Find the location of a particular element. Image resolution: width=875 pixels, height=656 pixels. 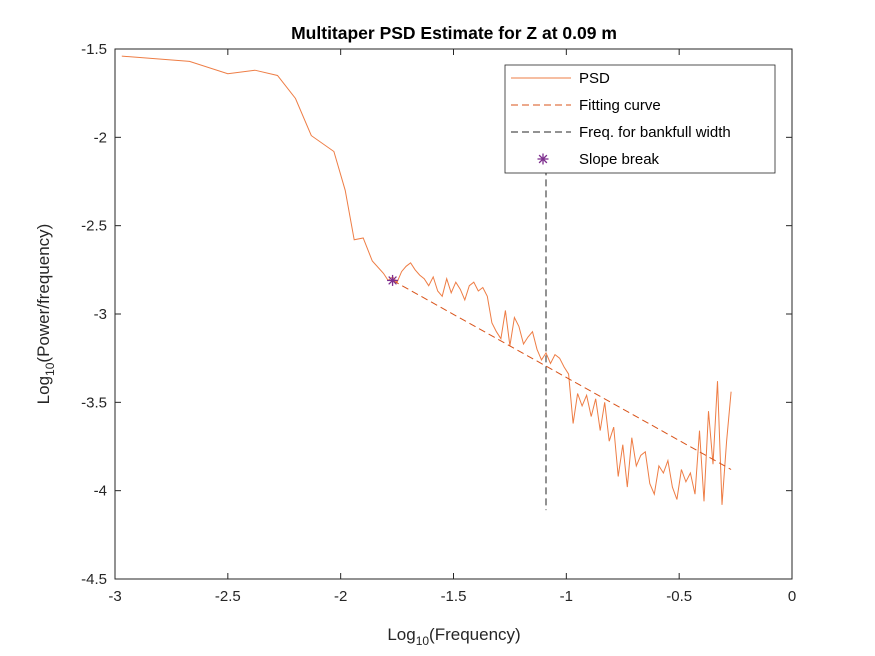

x-axis-label: Log10(Frequency) is located at coordinates (453, 636).